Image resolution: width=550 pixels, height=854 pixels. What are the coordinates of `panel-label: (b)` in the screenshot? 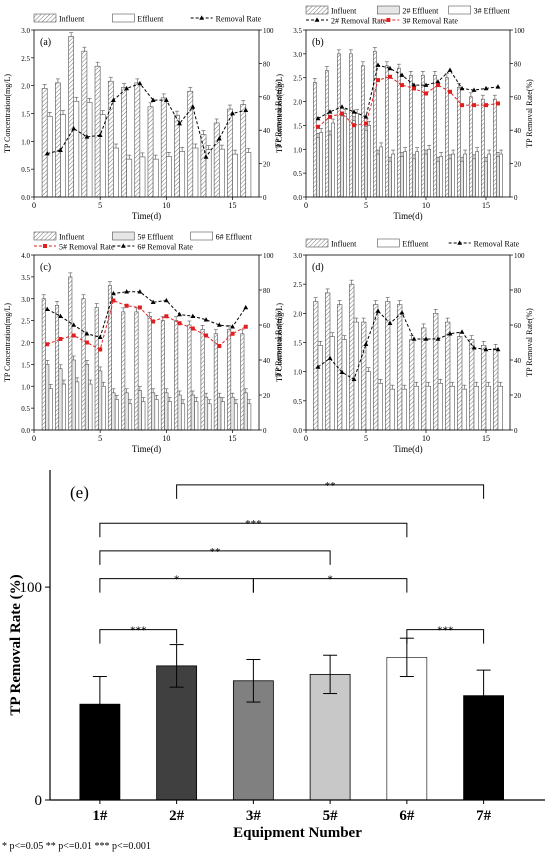 It's located at (318, 42).